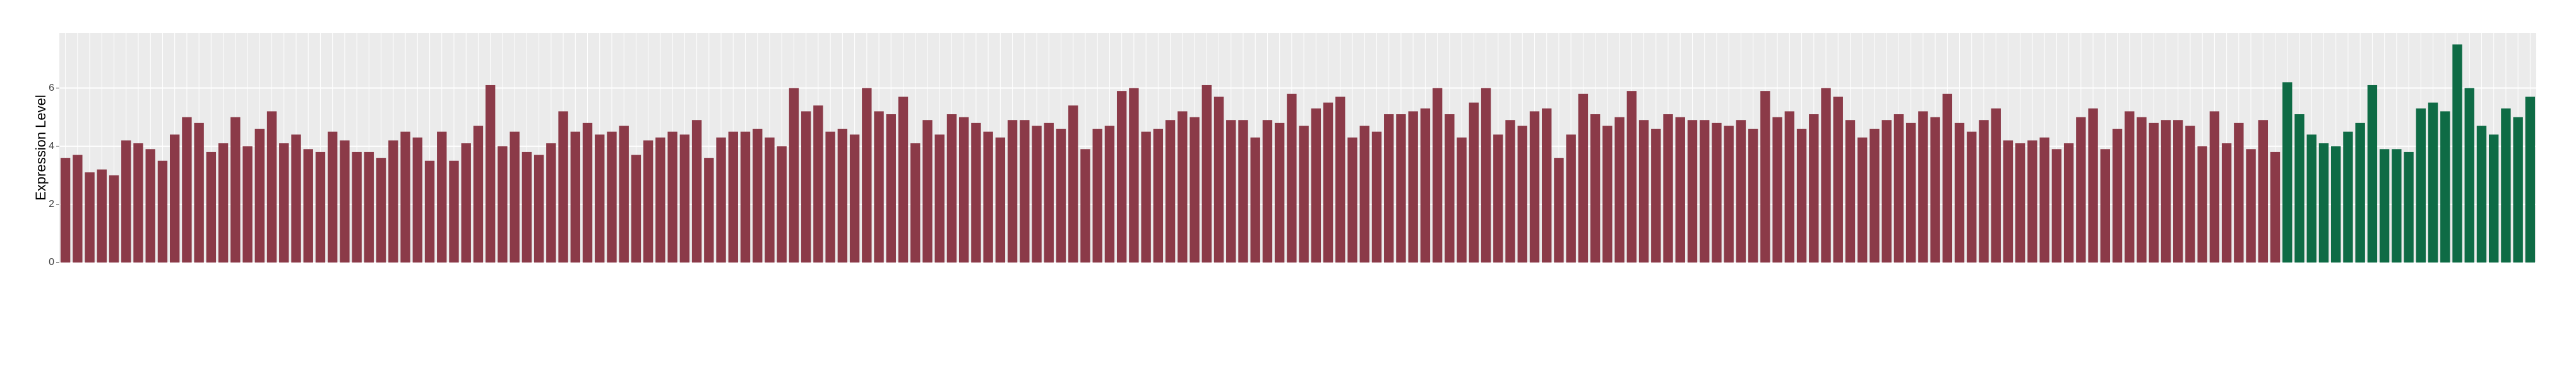  Describe the element at coordinates (41, 148) in the screenshot. I see `y-axis-title: Expression Level` at that location.